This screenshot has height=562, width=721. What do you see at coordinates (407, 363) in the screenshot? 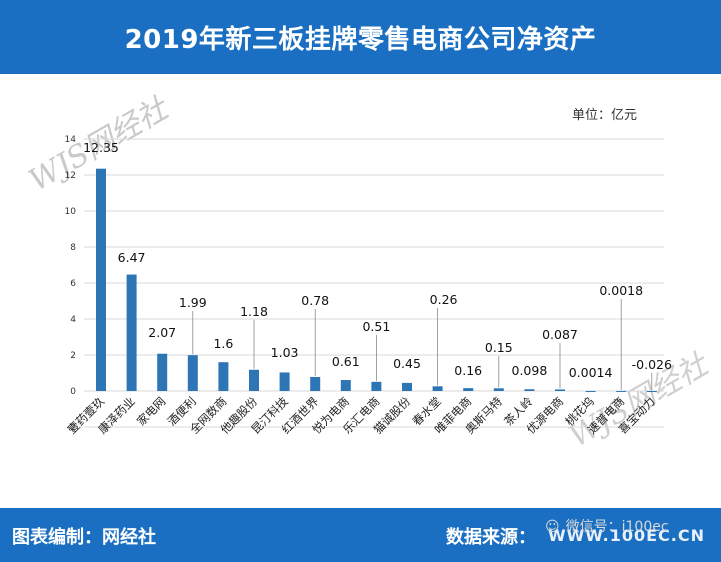
I see `data-label: 0.45` at bounding box center [407, 363].